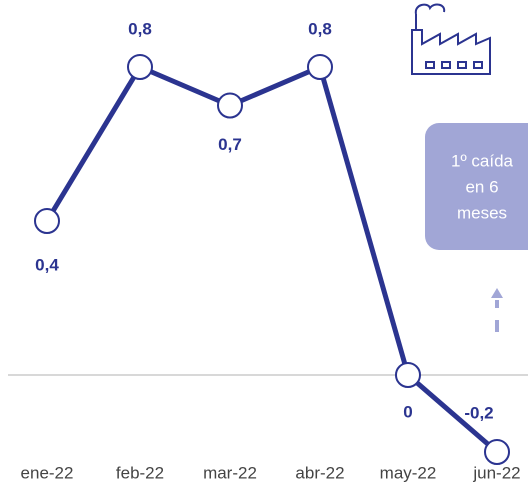 This screenshot has width=528, height=489. I want to click on x-tick-label: mar-22, so click(230, 472).